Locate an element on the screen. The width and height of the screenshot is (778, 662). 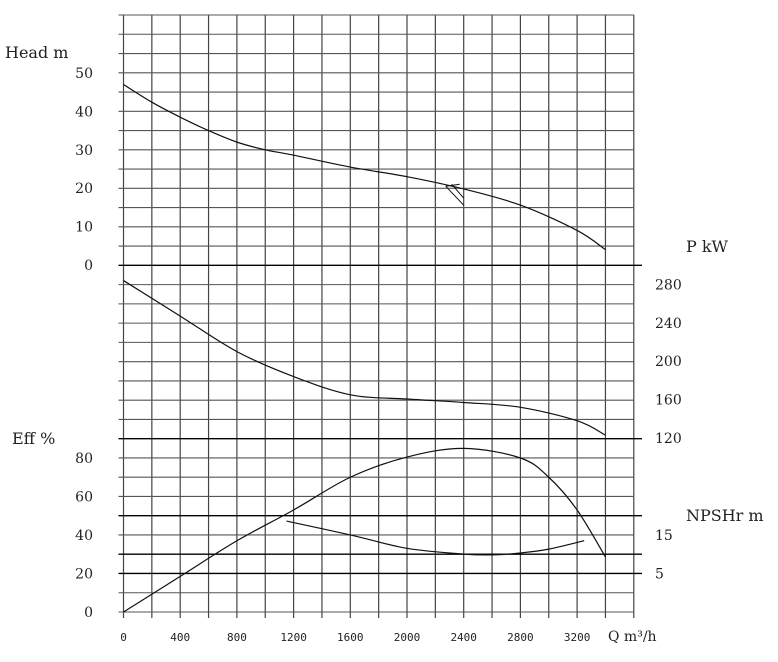
eff-tick-label: 80 is located at coordinates (84, 459).